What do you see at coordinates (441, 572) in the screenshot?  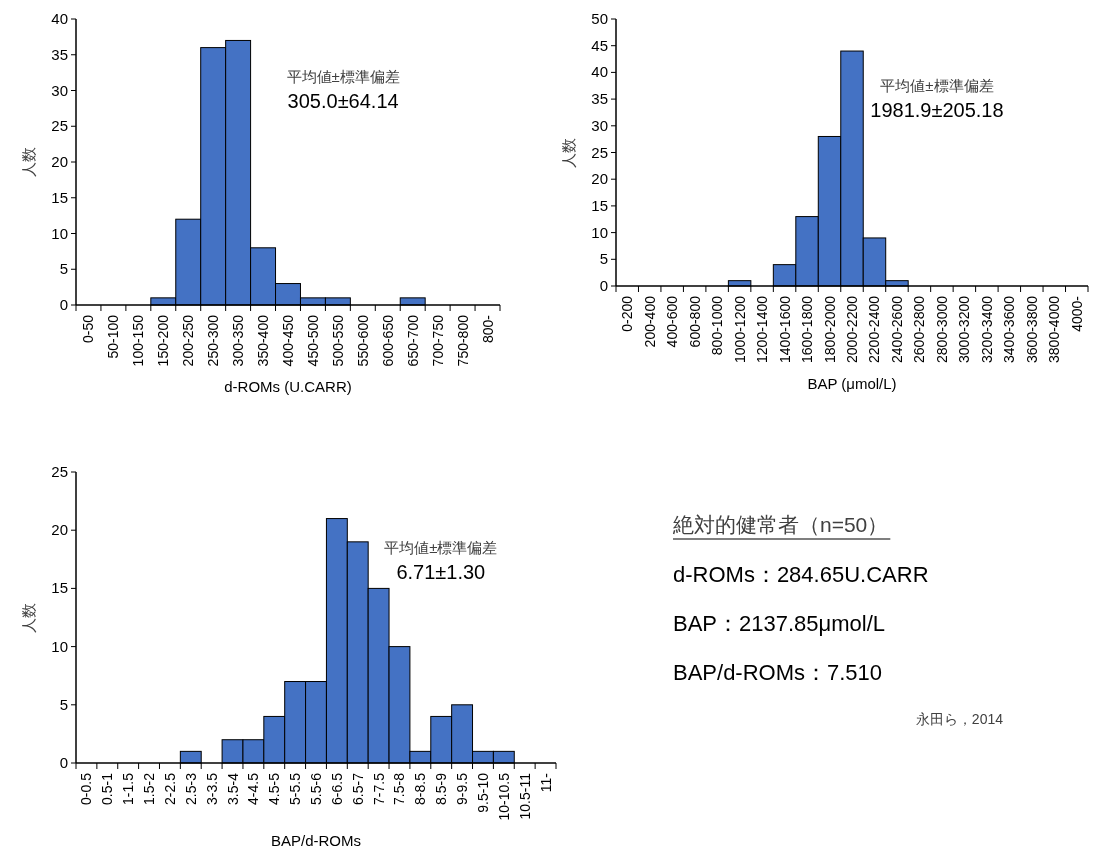 I see `annotation: 6.71±1.30` at bounding box center [441, 572].